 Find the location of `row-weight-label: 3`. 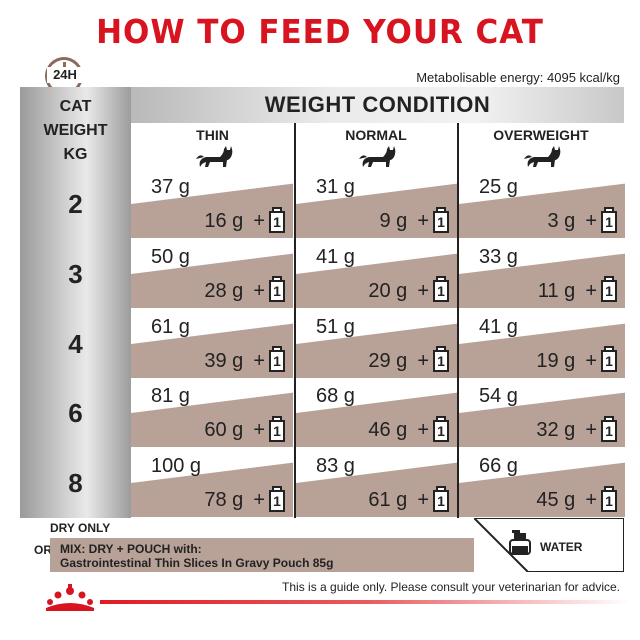

row-weight-label: 3 is located at coordinates (75, 273).